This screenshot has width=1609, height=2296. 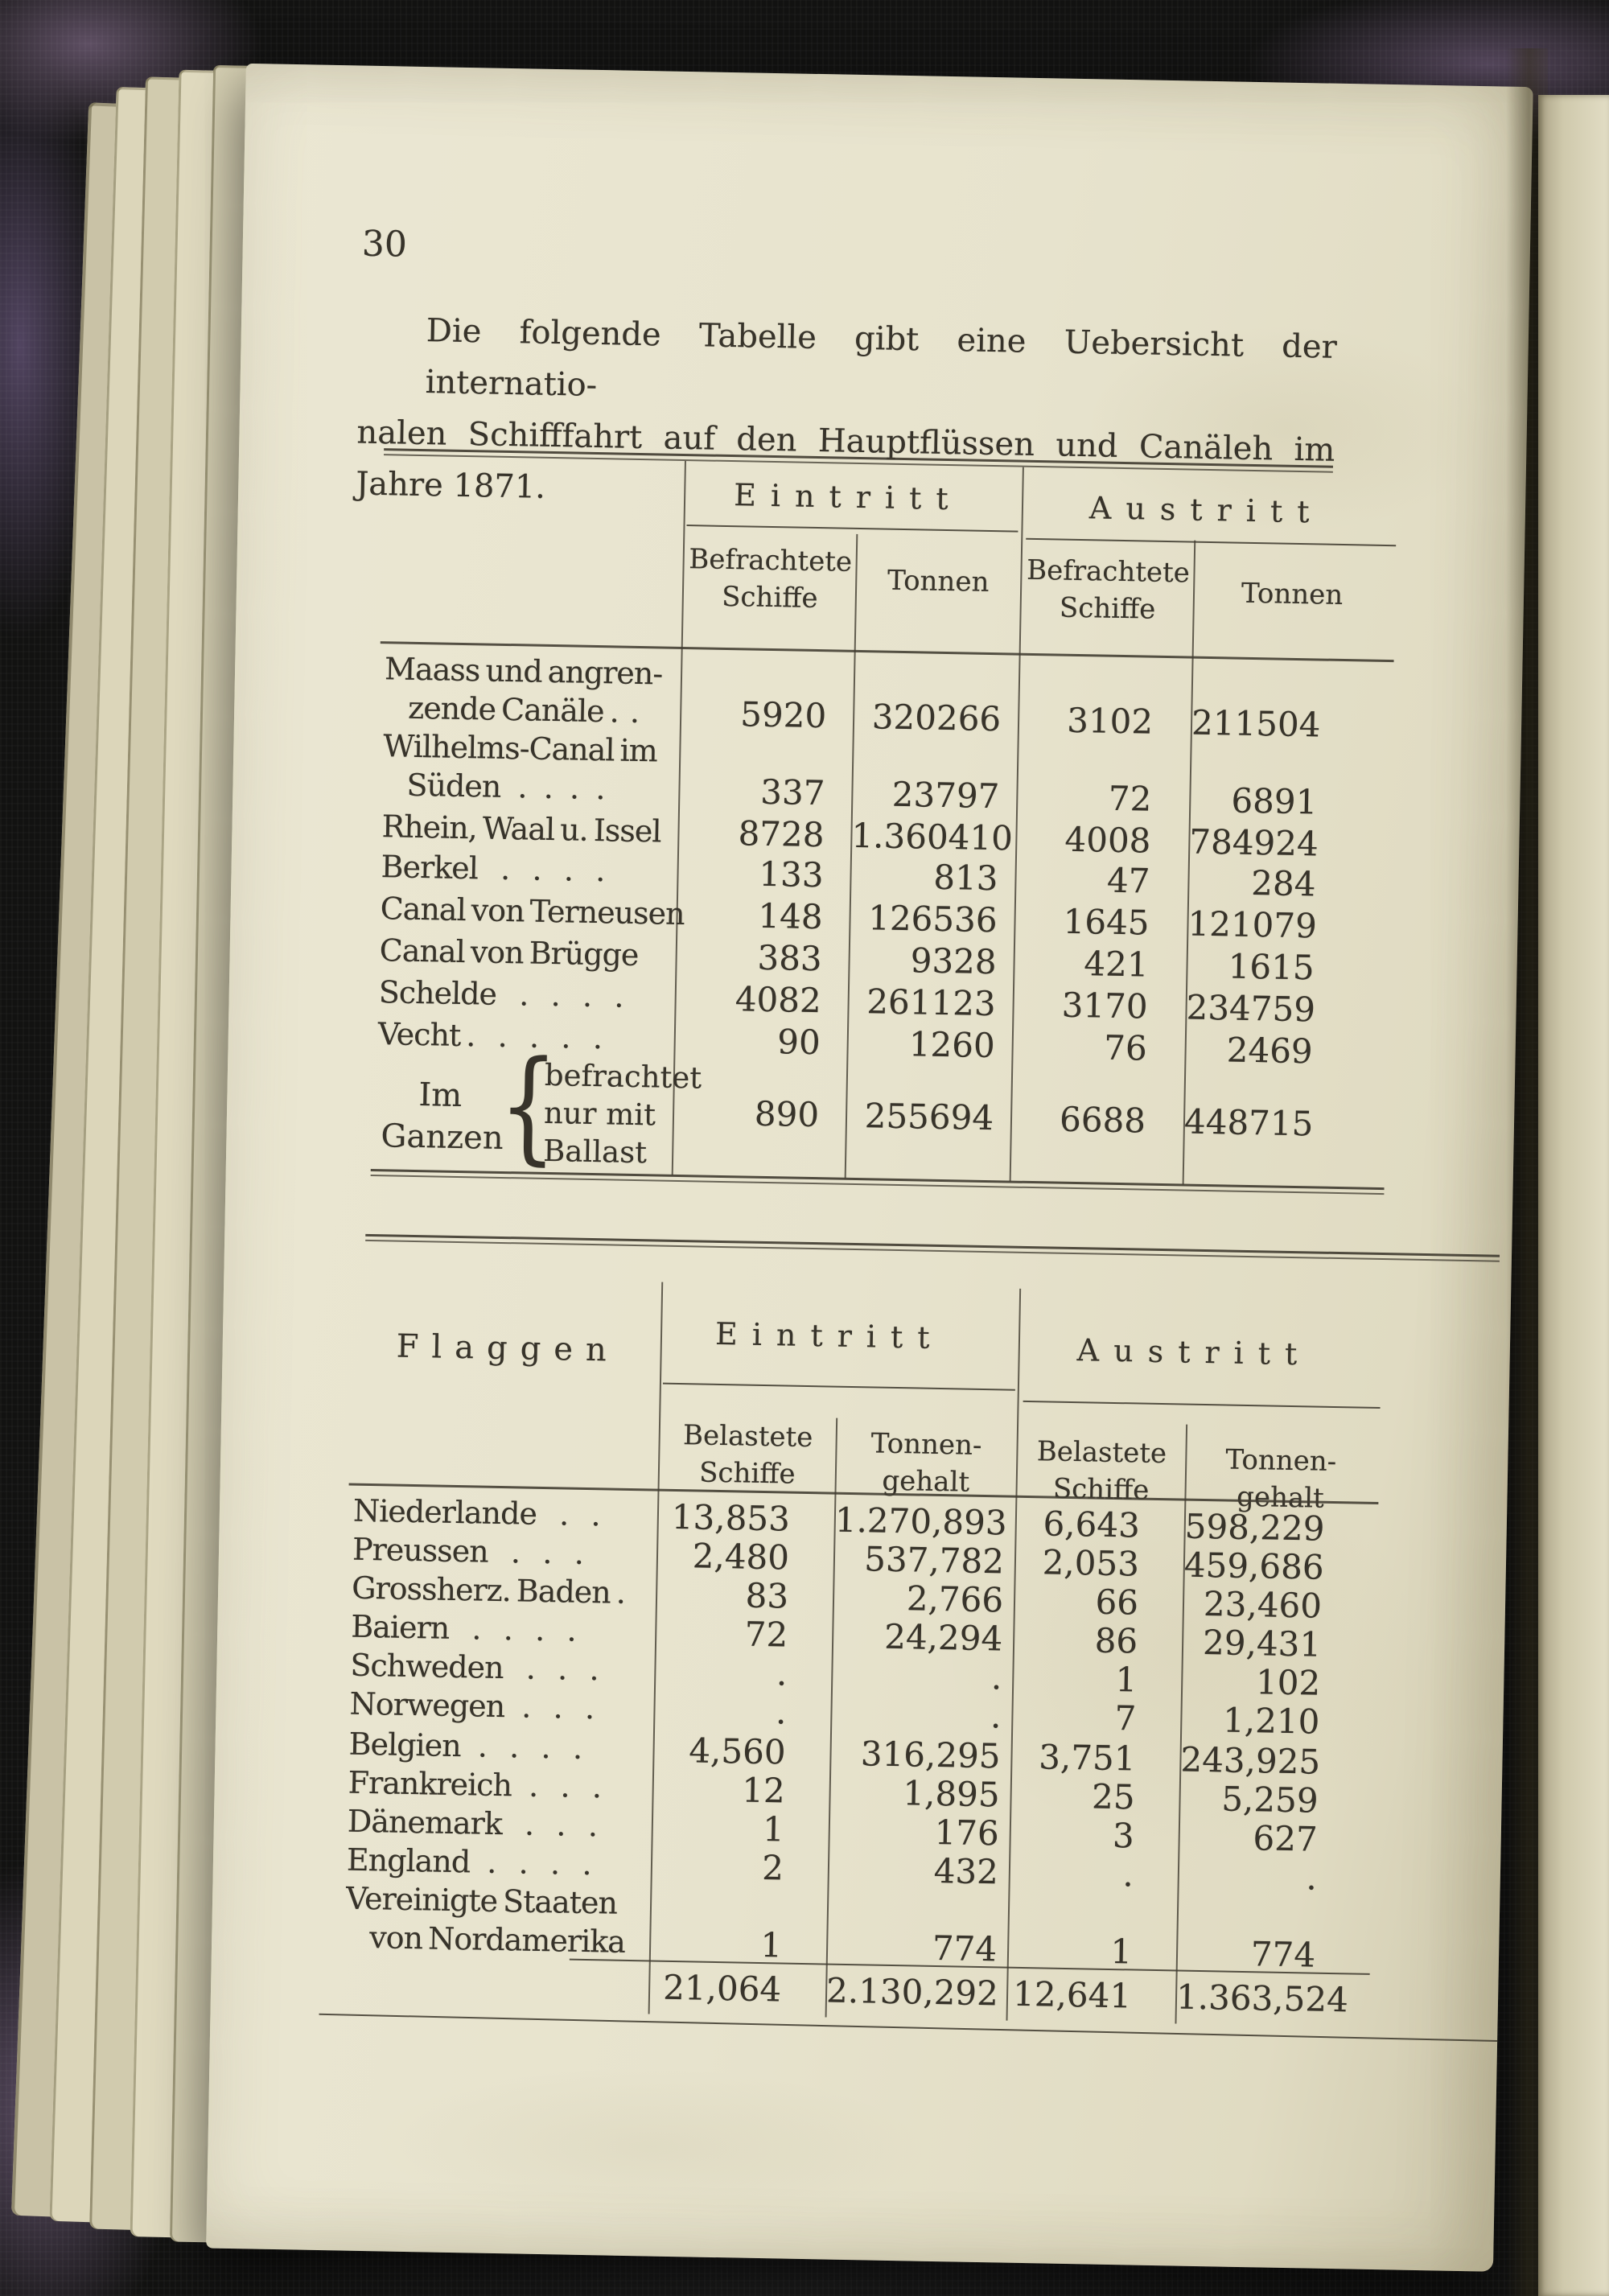 What do you see at coordinates (1263, 1605) in the screenshot?
I see `cell-value: 23,460` at bounding box center [1263, 1605].